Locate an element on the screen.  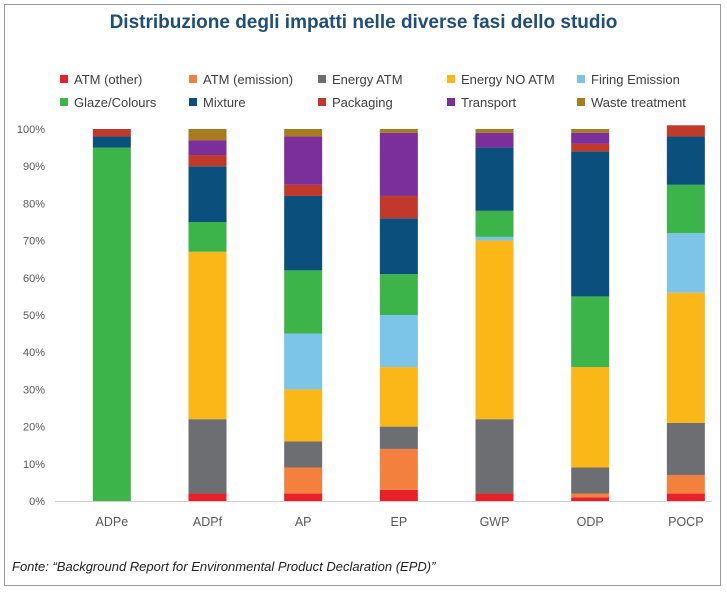
x-tick-label: GWP is located at coordinates (495, 522).